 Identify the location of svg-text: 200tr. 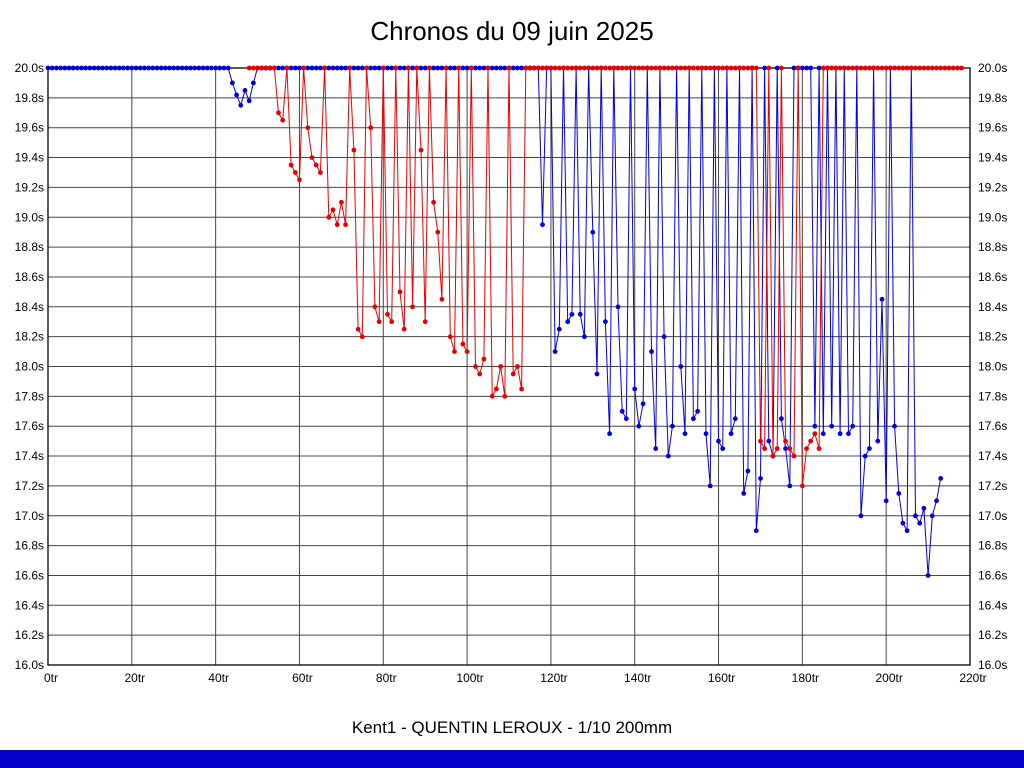
(889, 678).